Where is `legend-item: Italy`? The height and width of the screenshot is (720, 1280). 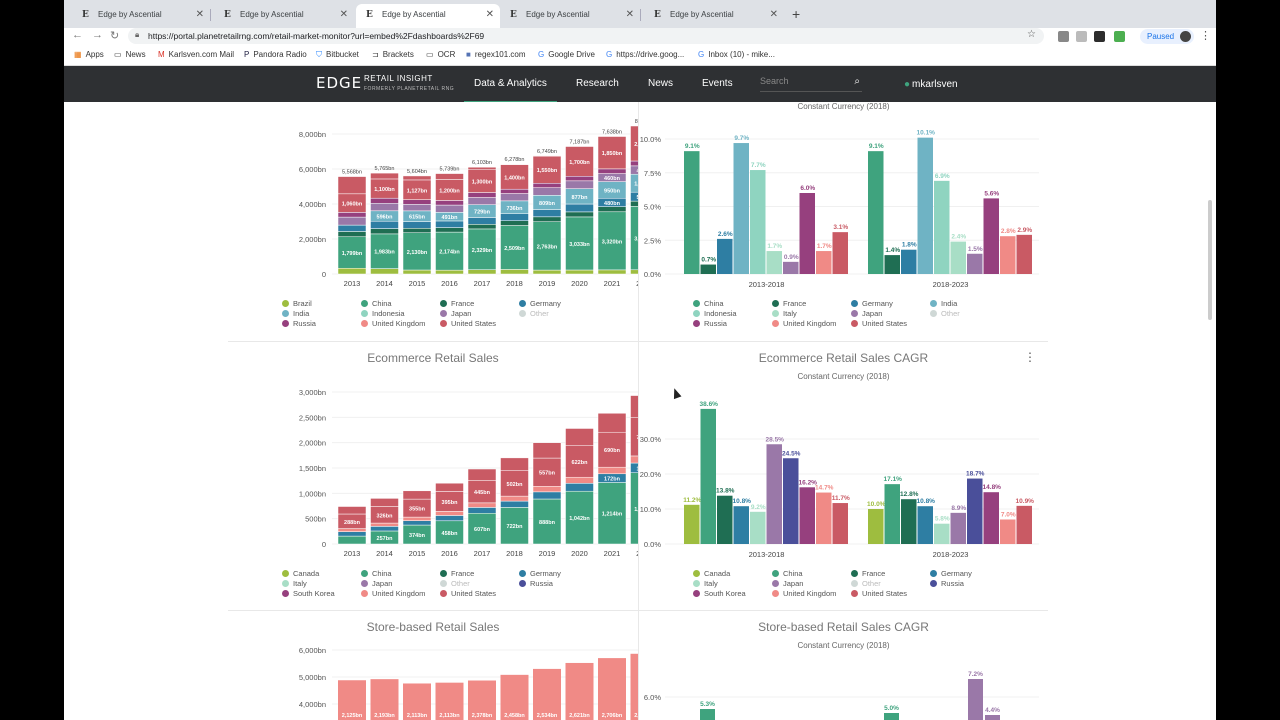
legend-item: Italy is located at coordinates (705, 583).